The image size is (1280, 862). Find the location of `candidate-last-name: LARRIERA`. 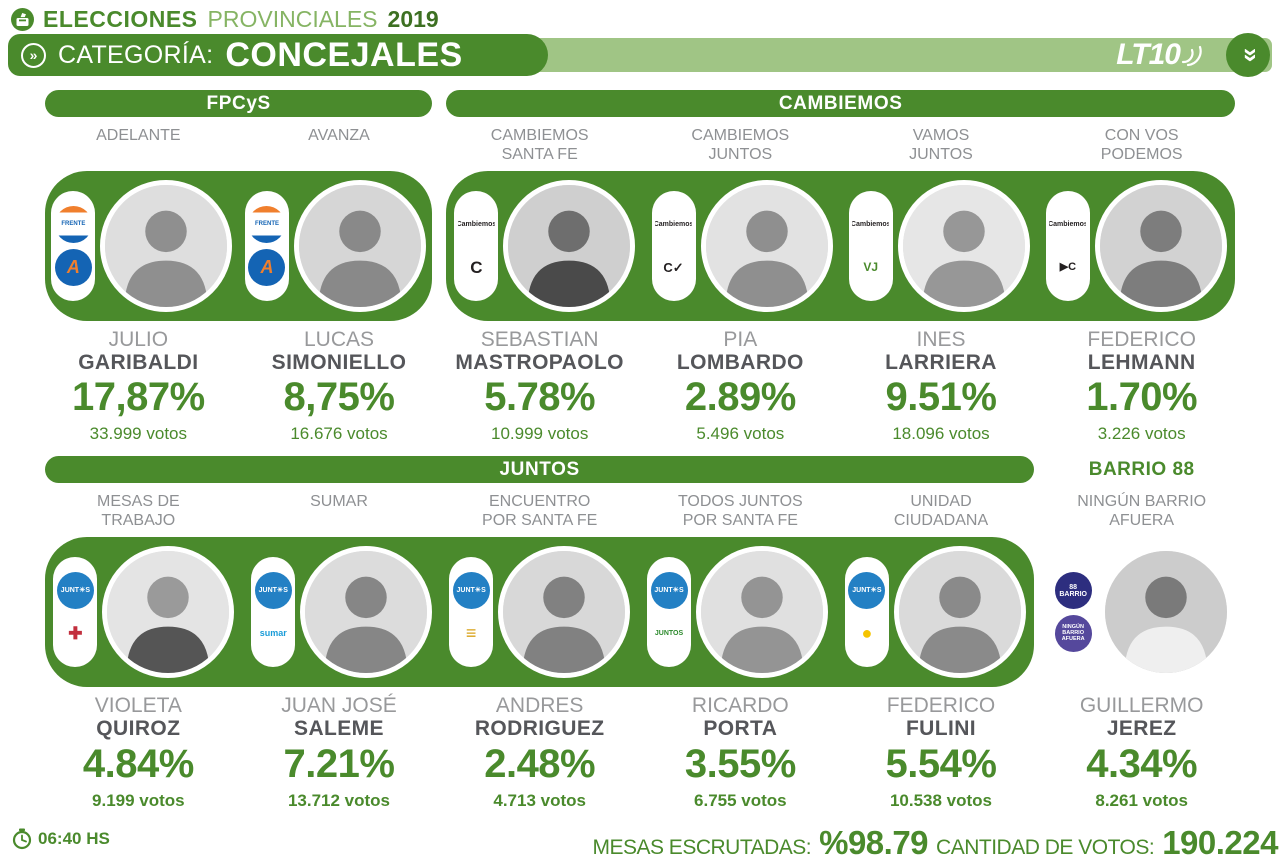

candidate-last-name: LARRIERA is located at coordinates (941, 362).